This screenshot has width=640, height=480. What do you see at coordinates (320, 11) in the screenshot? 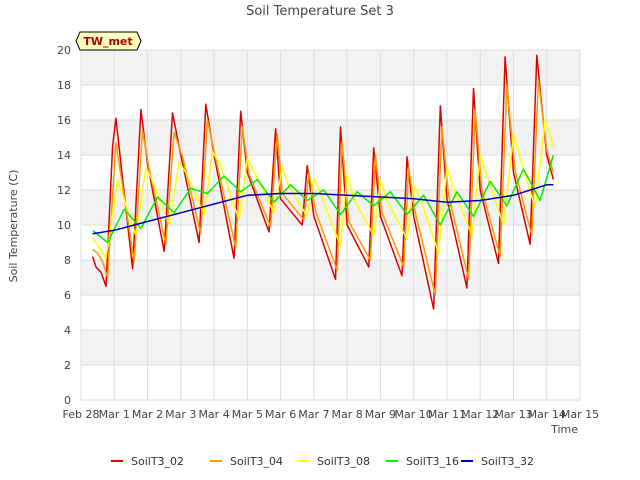
I see `chart-title: Soil Temperature Set 3` at bounding box center [320, 11].